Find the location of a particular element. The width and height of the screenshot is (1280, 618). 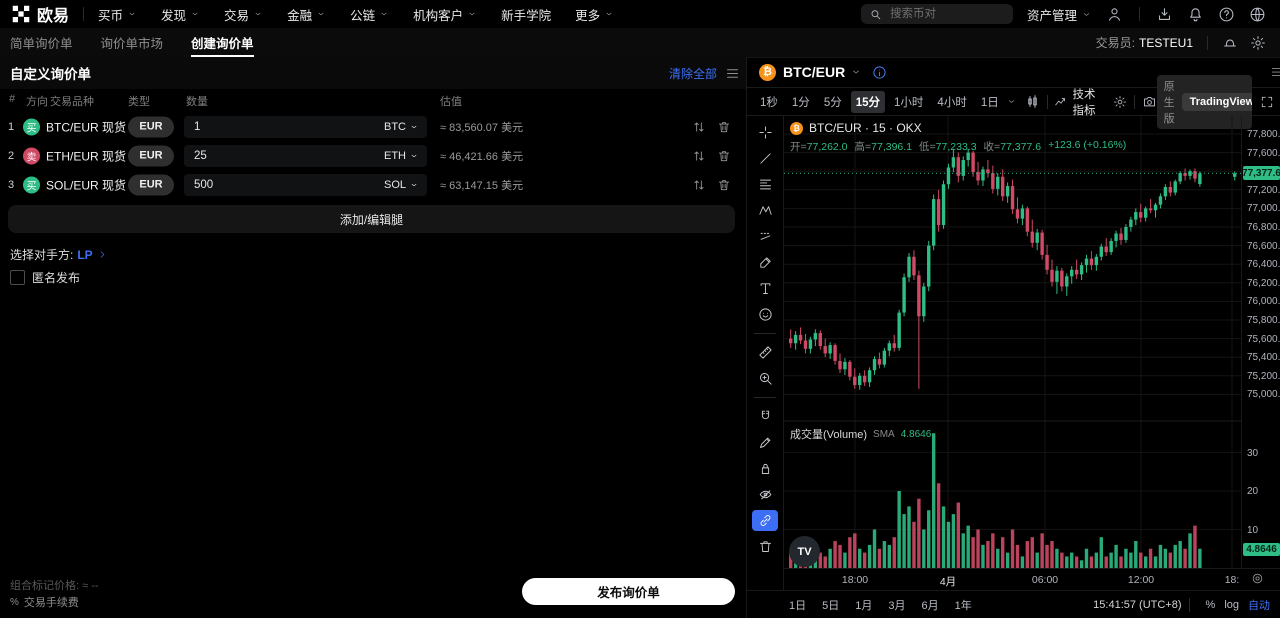

trendline-icon is located at coordinates (765, 158).